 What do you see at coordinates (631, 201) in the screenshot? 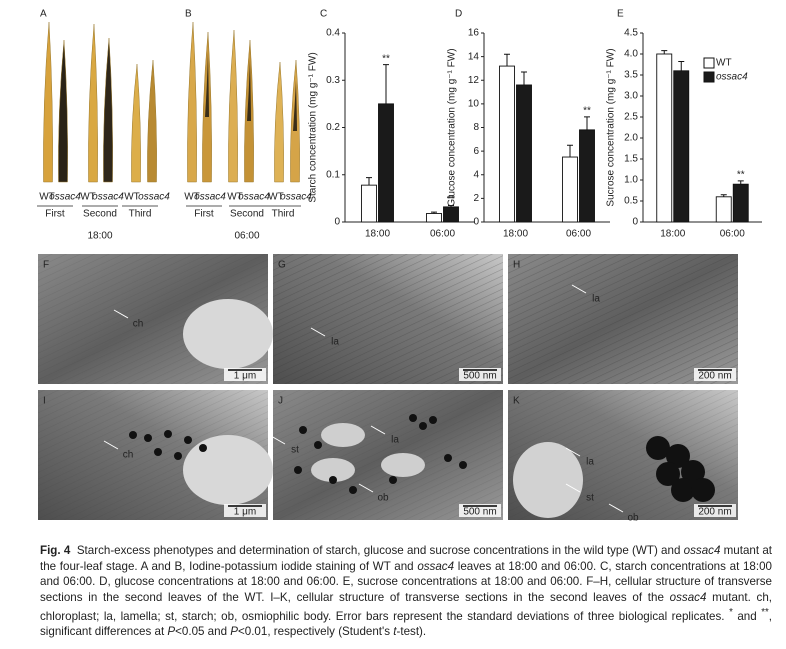
I see `y-tick-label: 0.5` at bounding box center [631, 201].